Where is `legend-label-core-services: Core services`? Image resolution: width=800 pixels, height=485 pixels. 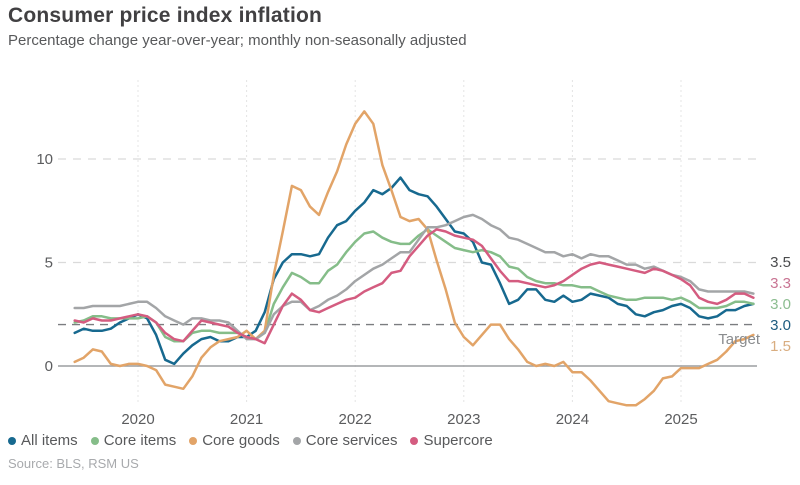 legend-label-core-services: Core services is located at coordinates (351, 440).